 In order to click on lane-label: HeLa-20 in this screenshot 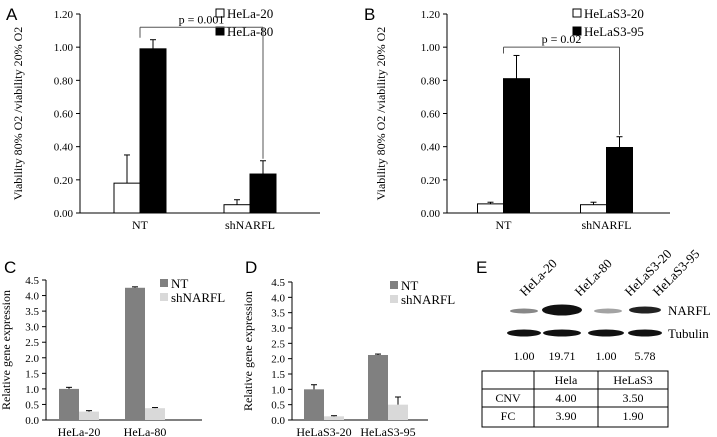, I will do `click(538, 277)`.